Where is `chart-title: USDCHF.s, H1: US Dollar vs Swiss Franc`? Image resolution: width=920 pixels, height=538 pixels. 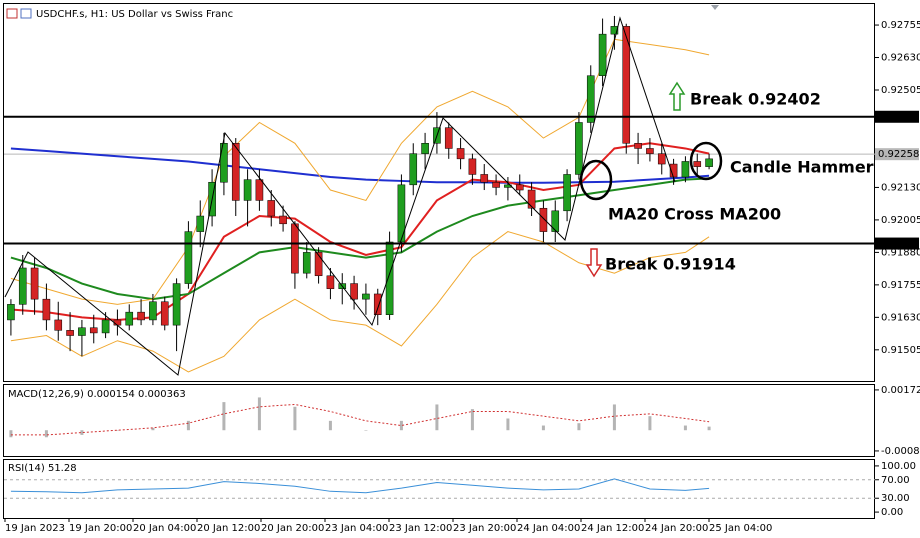
chart-title: USDCHF.s, H1: US Dollar vs Swiss Franc is located at coordinates (134, 14).